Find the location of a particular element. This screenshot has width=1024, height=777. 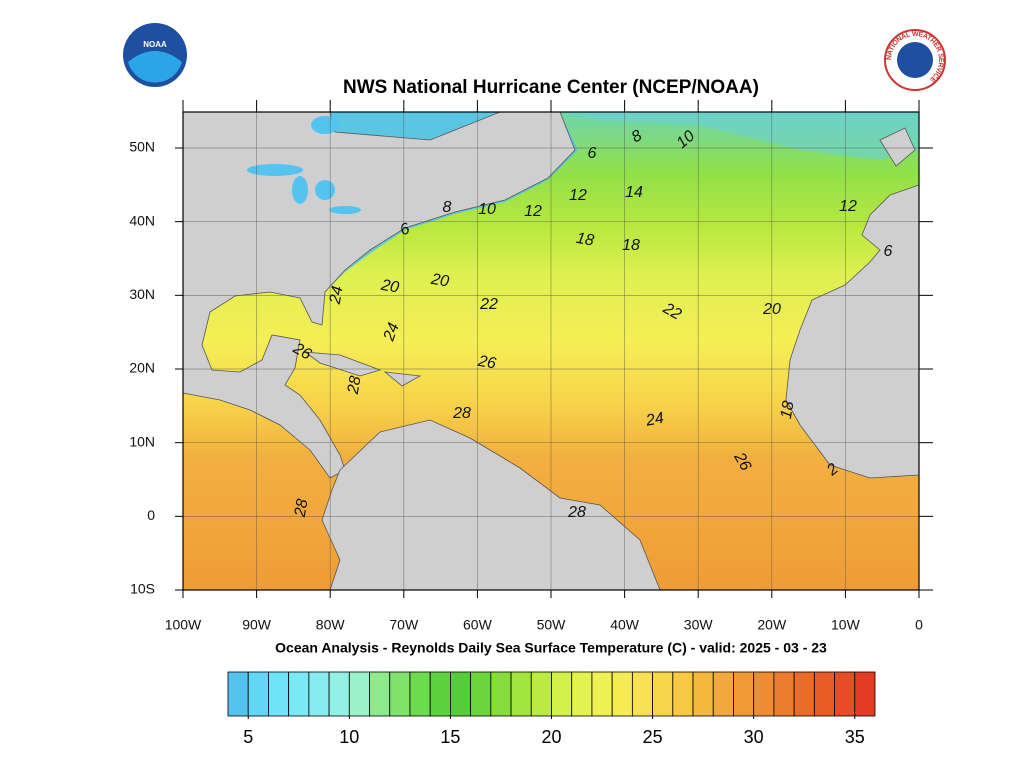

noaa-logo-text: NOAA is located at coordinates (155, 44).